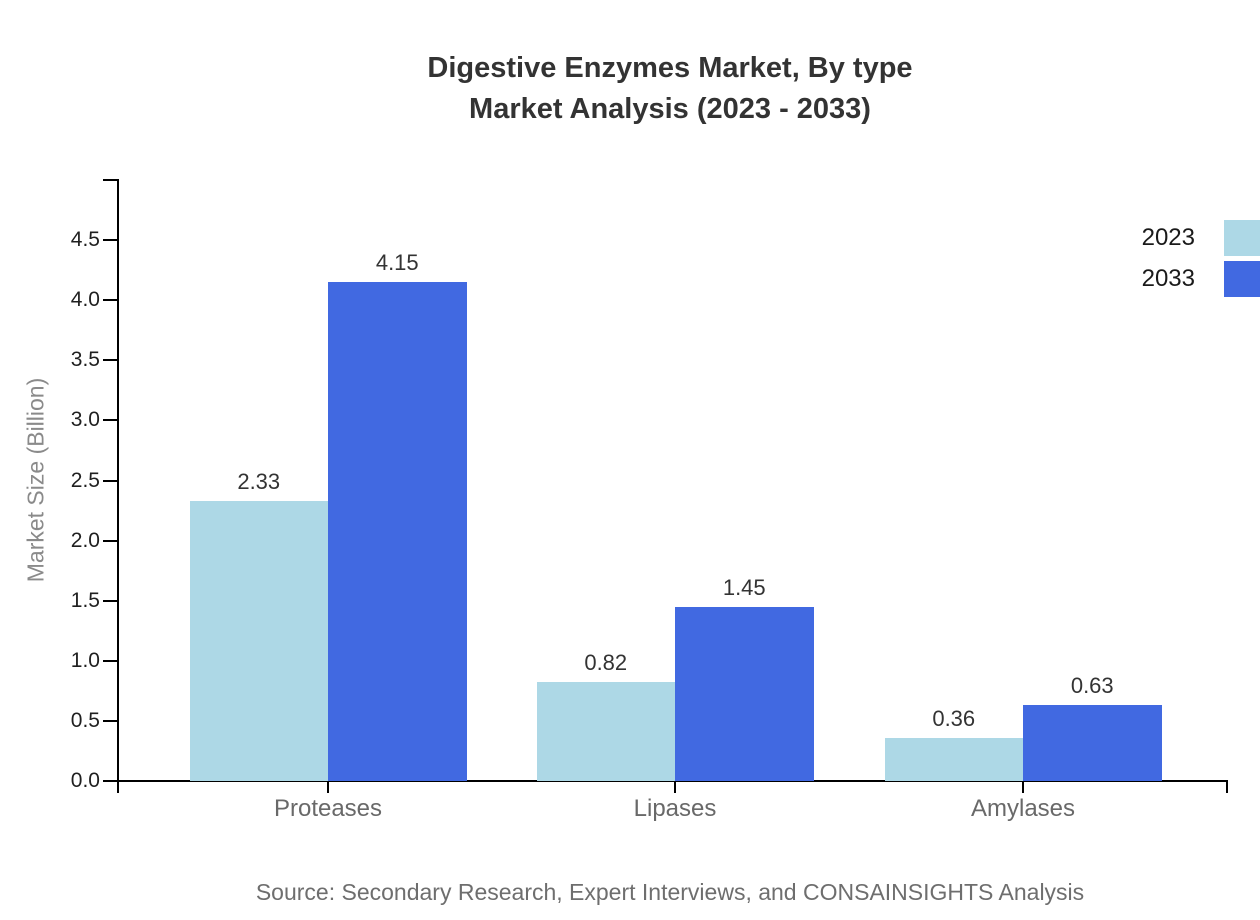 The width and height of the screenshot is (1260, 920). Describe the element at coordinates (258, 640) in the screenshot. I see `bar-proteases-2023` at that location.